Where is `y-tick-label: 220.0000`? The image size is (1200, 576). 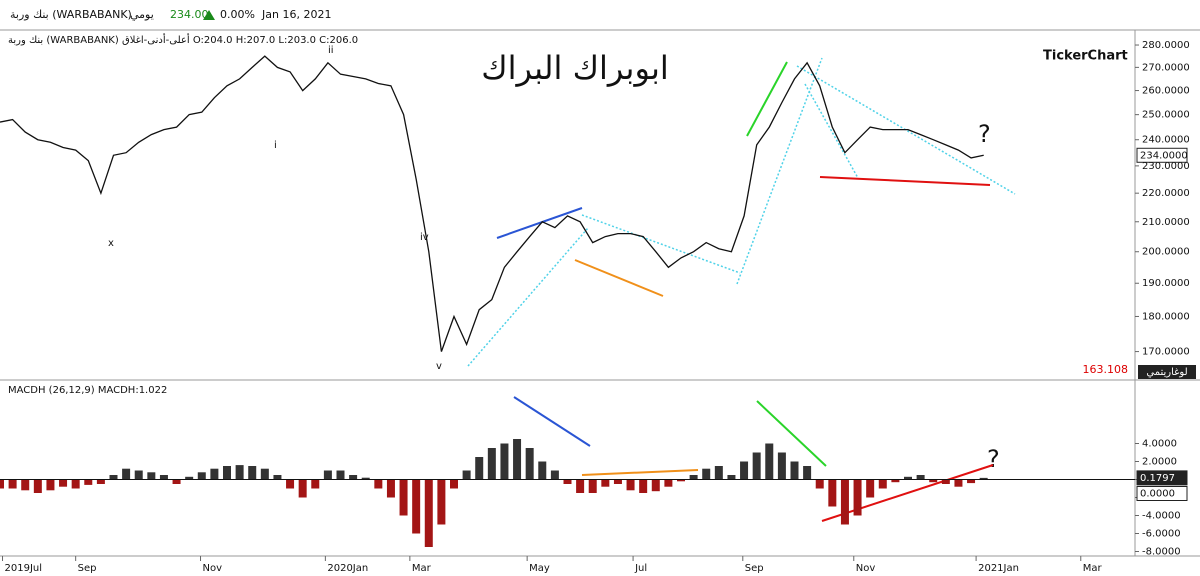 y-tick-label: 220.0000 is located at coordinates (1166, 193).